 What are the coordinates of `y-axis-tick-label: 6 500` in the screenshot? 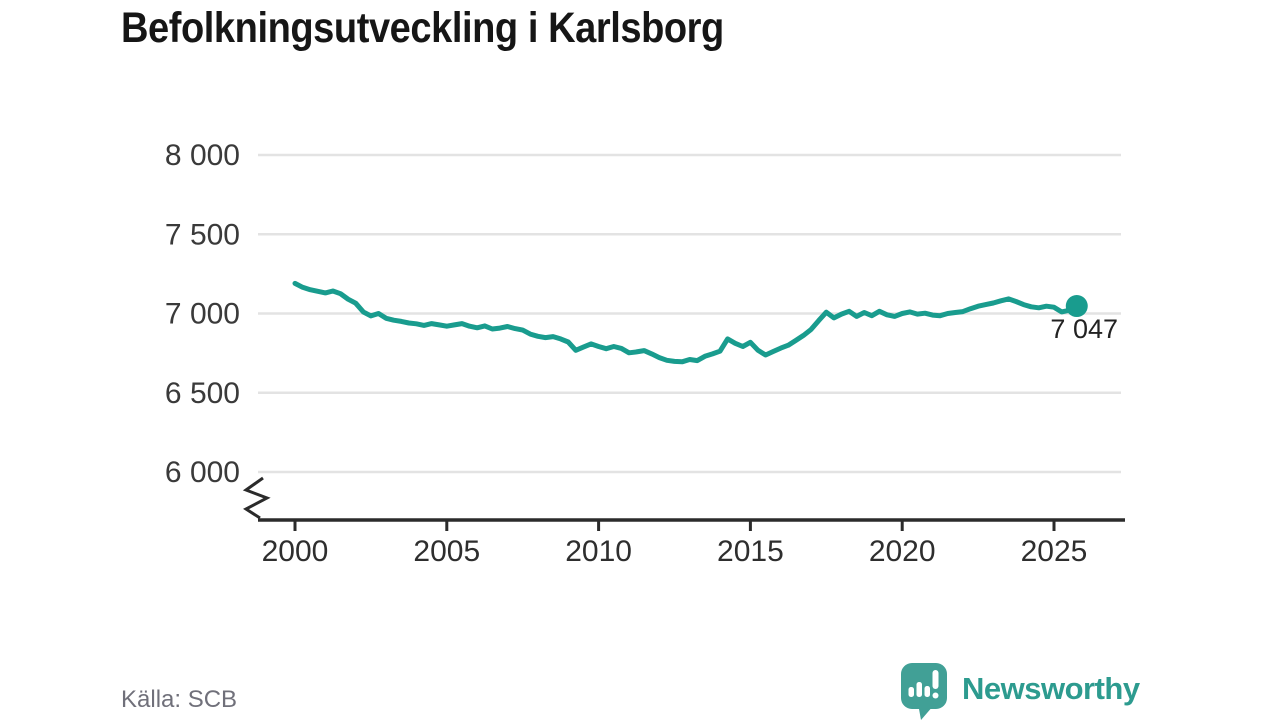 It's located at (202, 393).